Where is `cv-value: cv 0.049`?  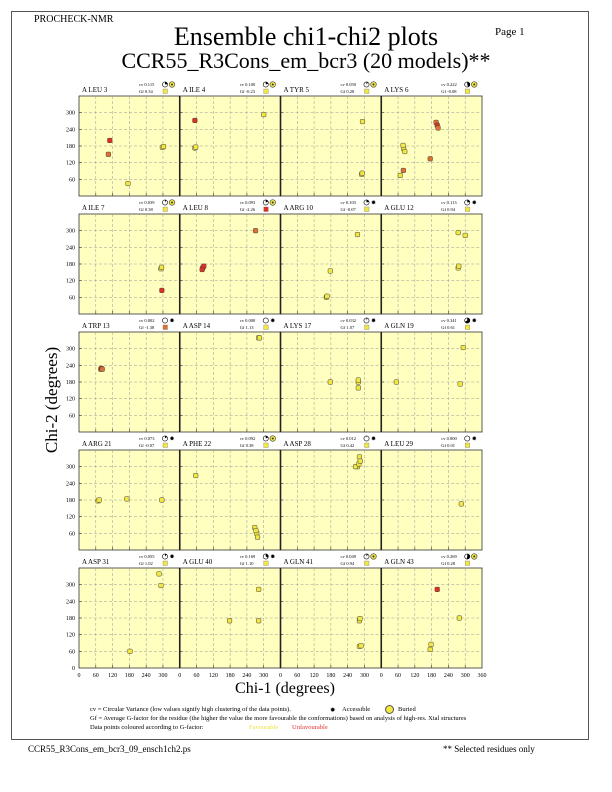 cv-value: cv 0.049 is located at coordinates (349, 556).